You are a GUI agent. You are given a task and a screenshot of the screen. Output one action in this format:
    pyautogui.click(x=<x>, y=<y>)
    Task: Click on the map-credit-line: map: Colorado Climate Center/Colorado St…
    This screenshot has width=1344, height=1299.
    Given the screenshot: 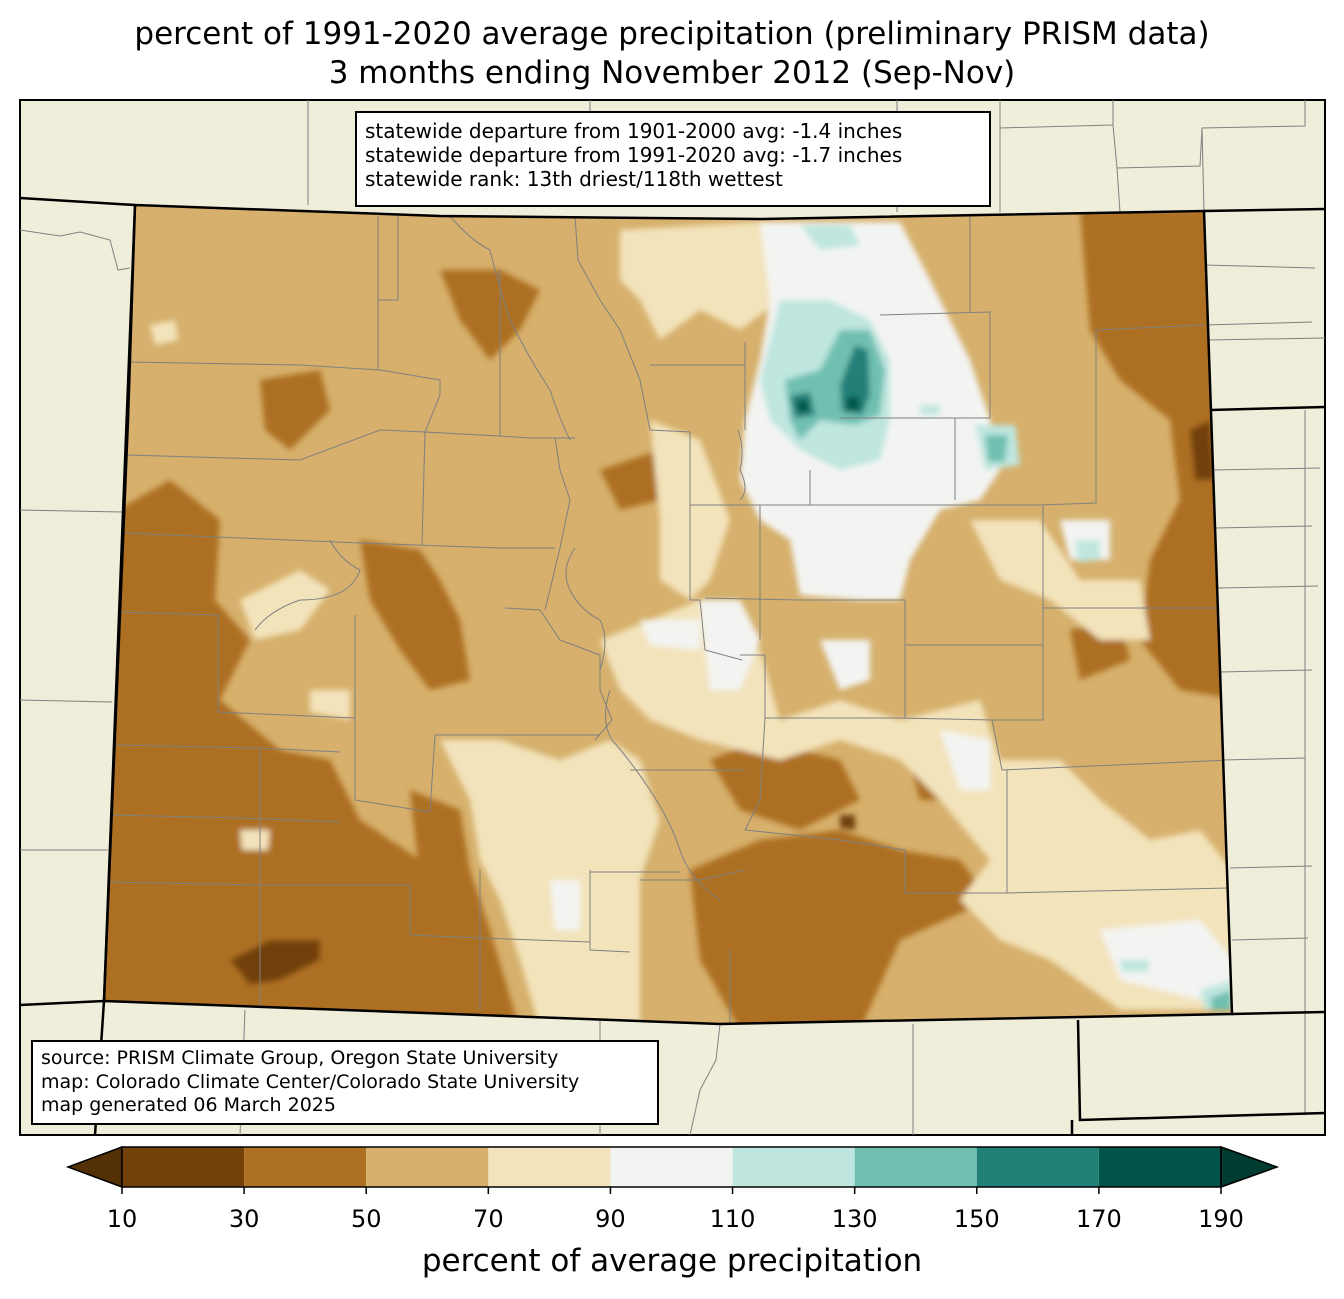 What is the action you would take?
    pyautogui.click(x=310, y=1081)
    